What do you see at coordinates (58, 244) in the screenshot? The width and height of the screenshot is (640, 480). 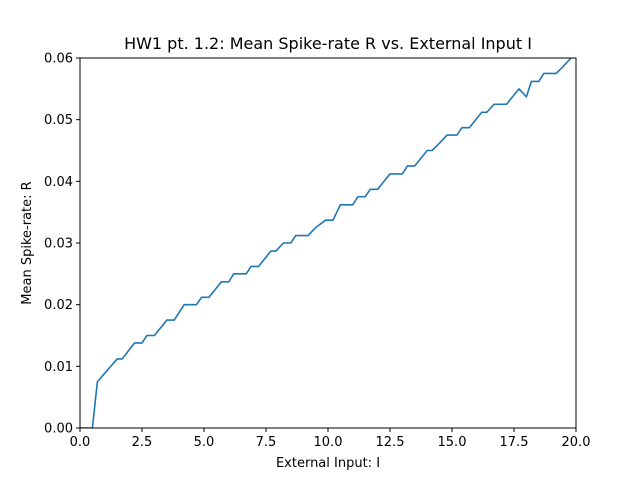 I see `y-tick-label: 0.03` at bounding box center [58, 244].